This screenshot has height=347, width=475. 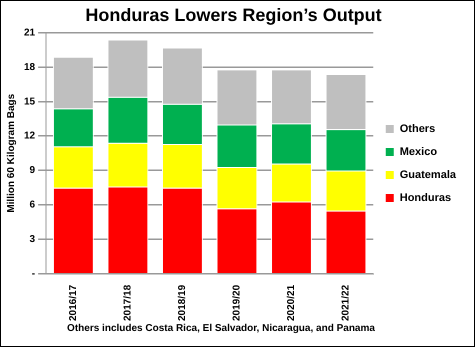 What do you see at coordinates (33, 170) in the screenshot?
I see `y-tick-label: 9` at bounding box center [33, 170].